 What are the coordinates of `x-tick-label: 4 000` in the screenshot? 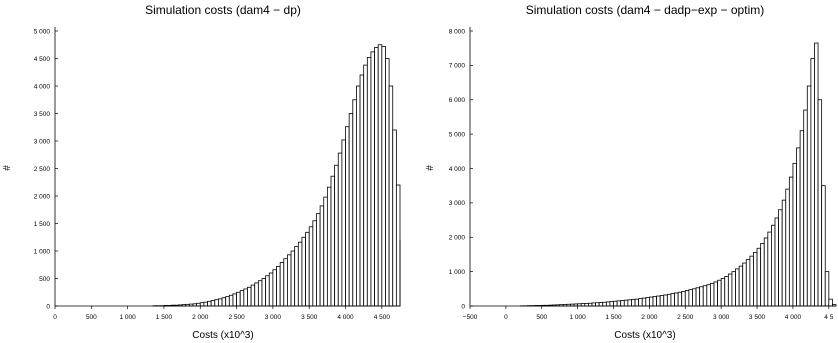 It's located at (793, 317).